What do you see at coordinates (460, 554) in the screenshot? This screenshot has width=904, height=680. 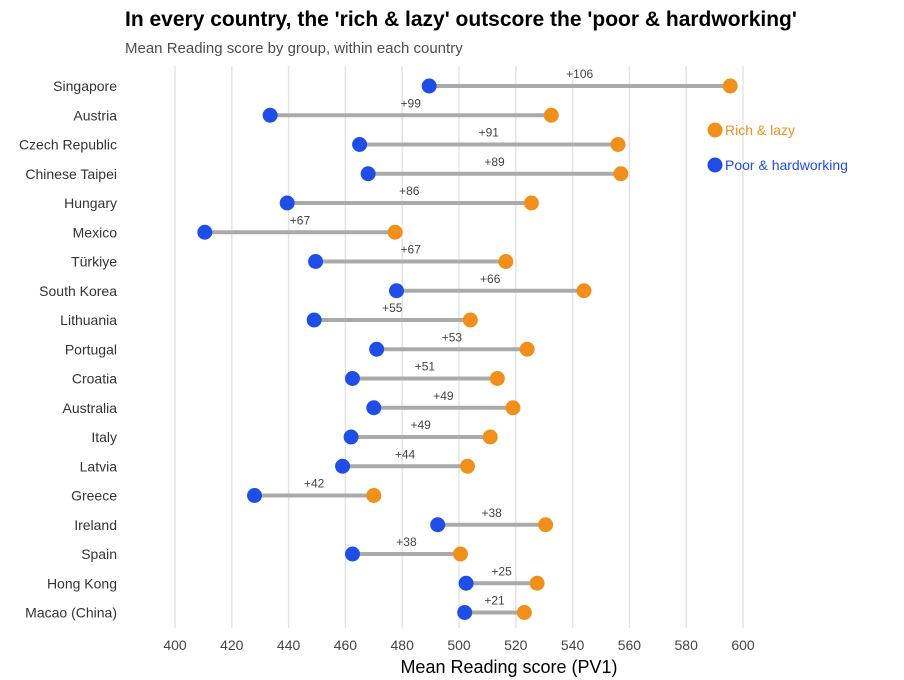 I see `point-rich-spain` at bounding box center [460, 554].